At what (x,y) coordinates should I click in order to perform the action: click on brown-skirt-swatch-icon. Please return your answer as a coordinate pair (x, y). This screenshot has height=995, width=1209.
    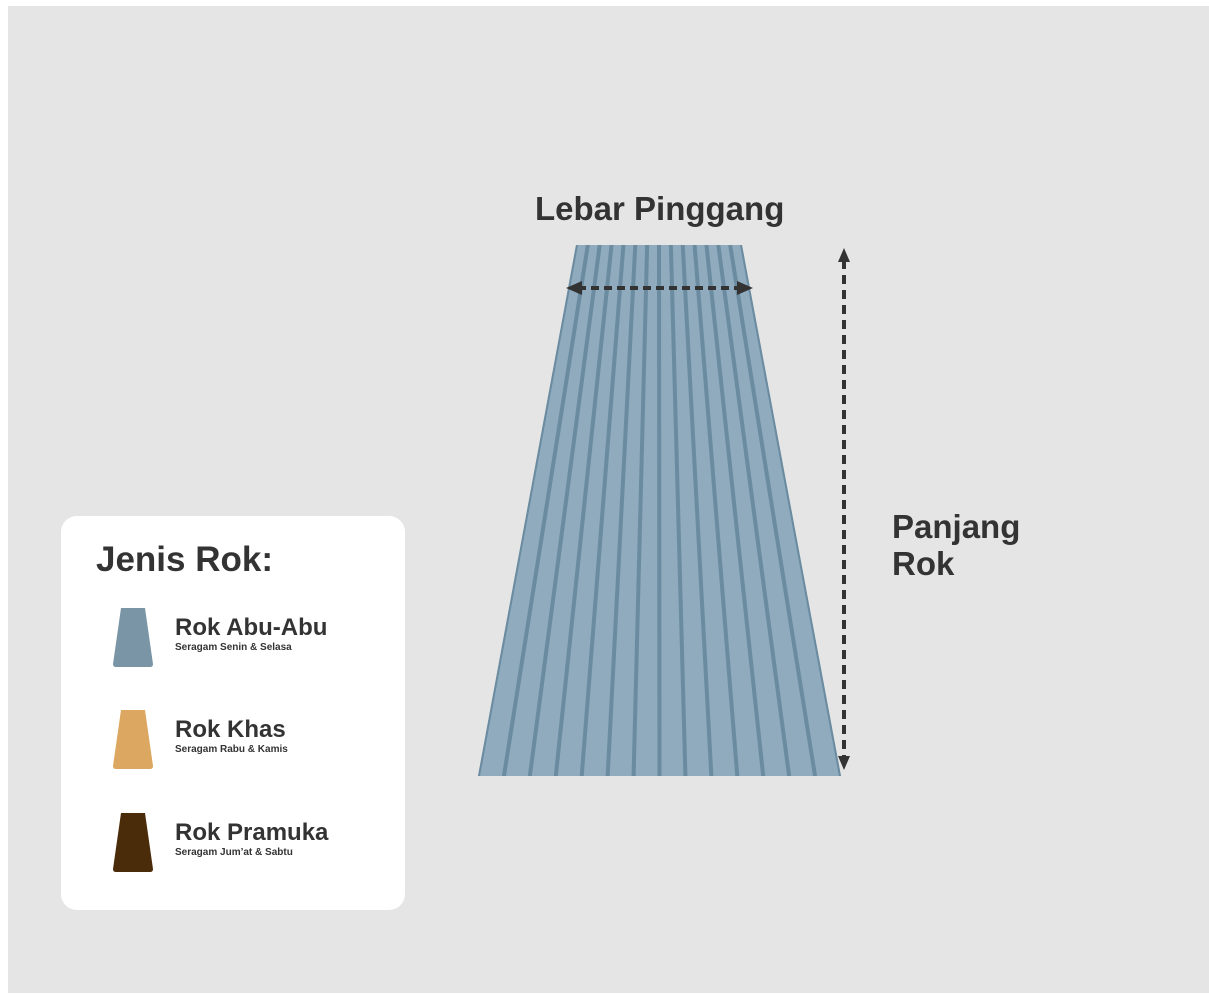
    Looking at the image, I should click on (133, 842).